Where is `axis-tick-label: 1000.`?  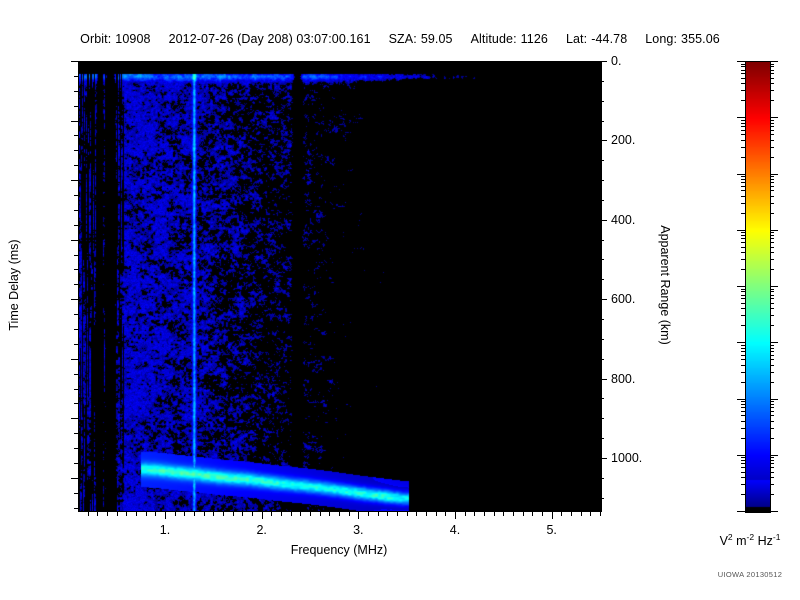 axis-tick-label: 1000. is located at coordinates (627, 457).